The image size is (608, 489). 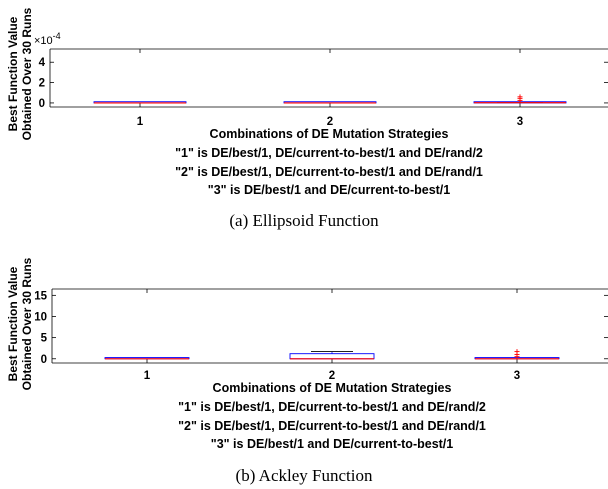 I want to click on y-tick-label: 4, so click(x=42, y=63).